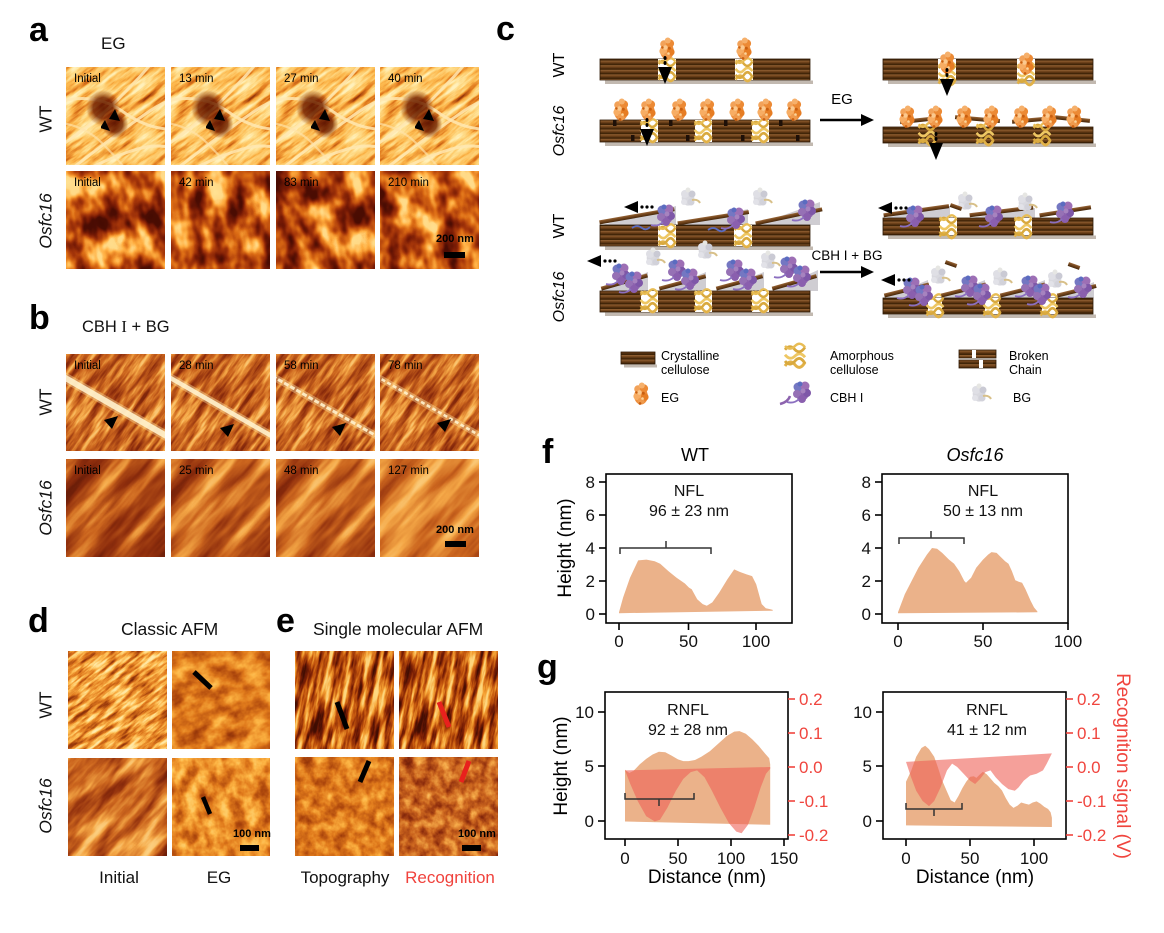  What do you see at coordinates (784, 858) in the screenshot?
I see `svg-text: 150` at bounding box center [784, 858].